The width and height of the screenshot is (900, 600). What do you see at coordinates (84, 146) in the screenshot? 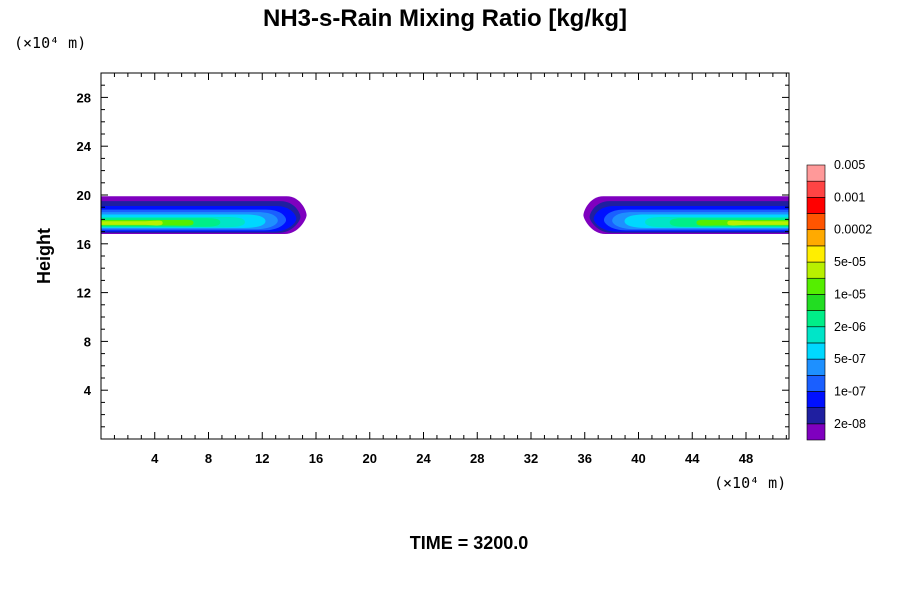
I see `y-tick-label: 24` at bounding box center [84, 146].